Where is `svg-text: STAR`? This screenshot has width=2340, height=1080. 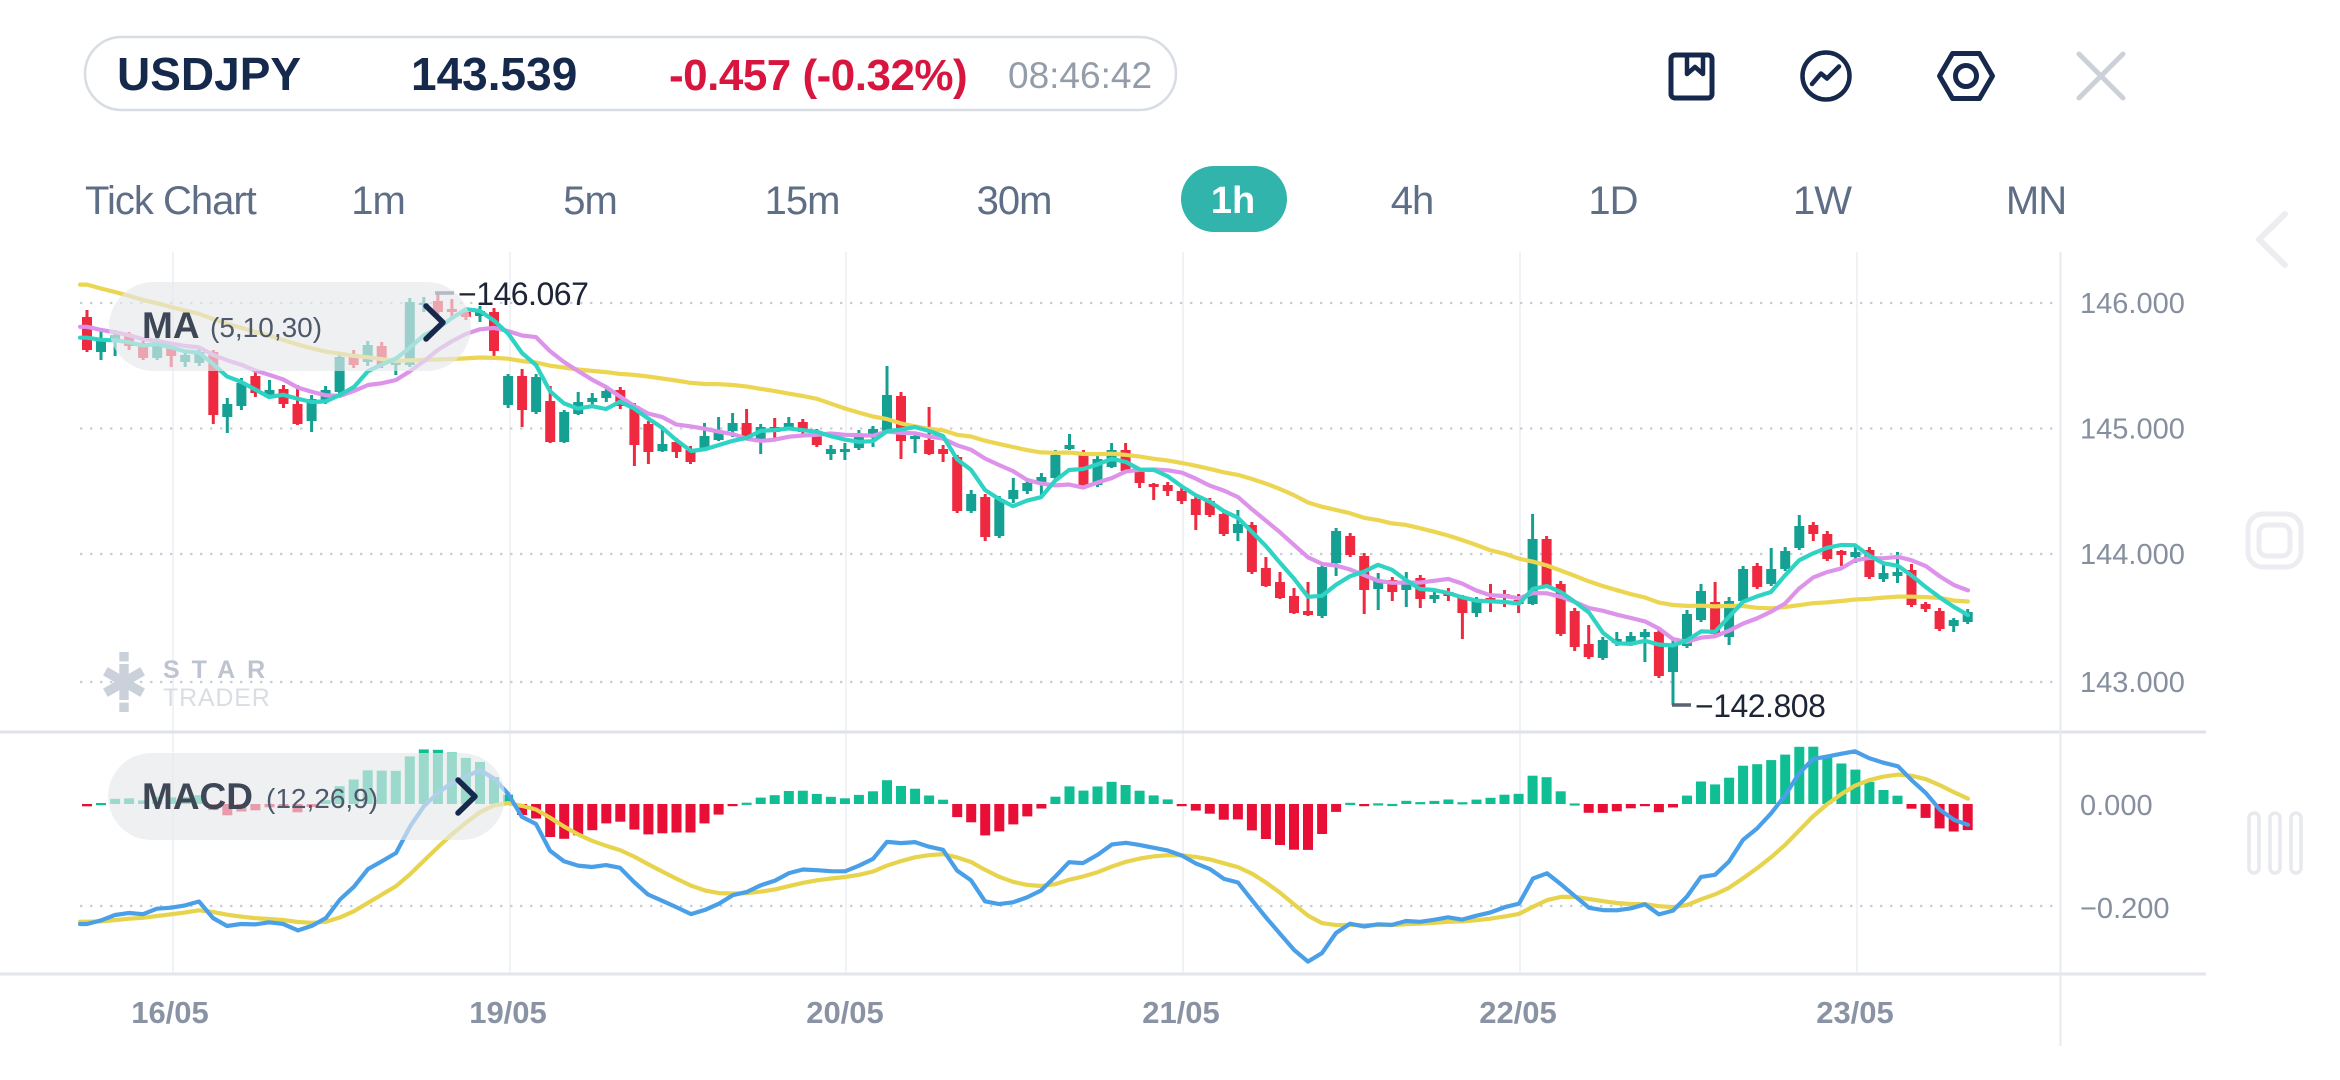
svg-text: STAR is located at coordinates (220, 670).